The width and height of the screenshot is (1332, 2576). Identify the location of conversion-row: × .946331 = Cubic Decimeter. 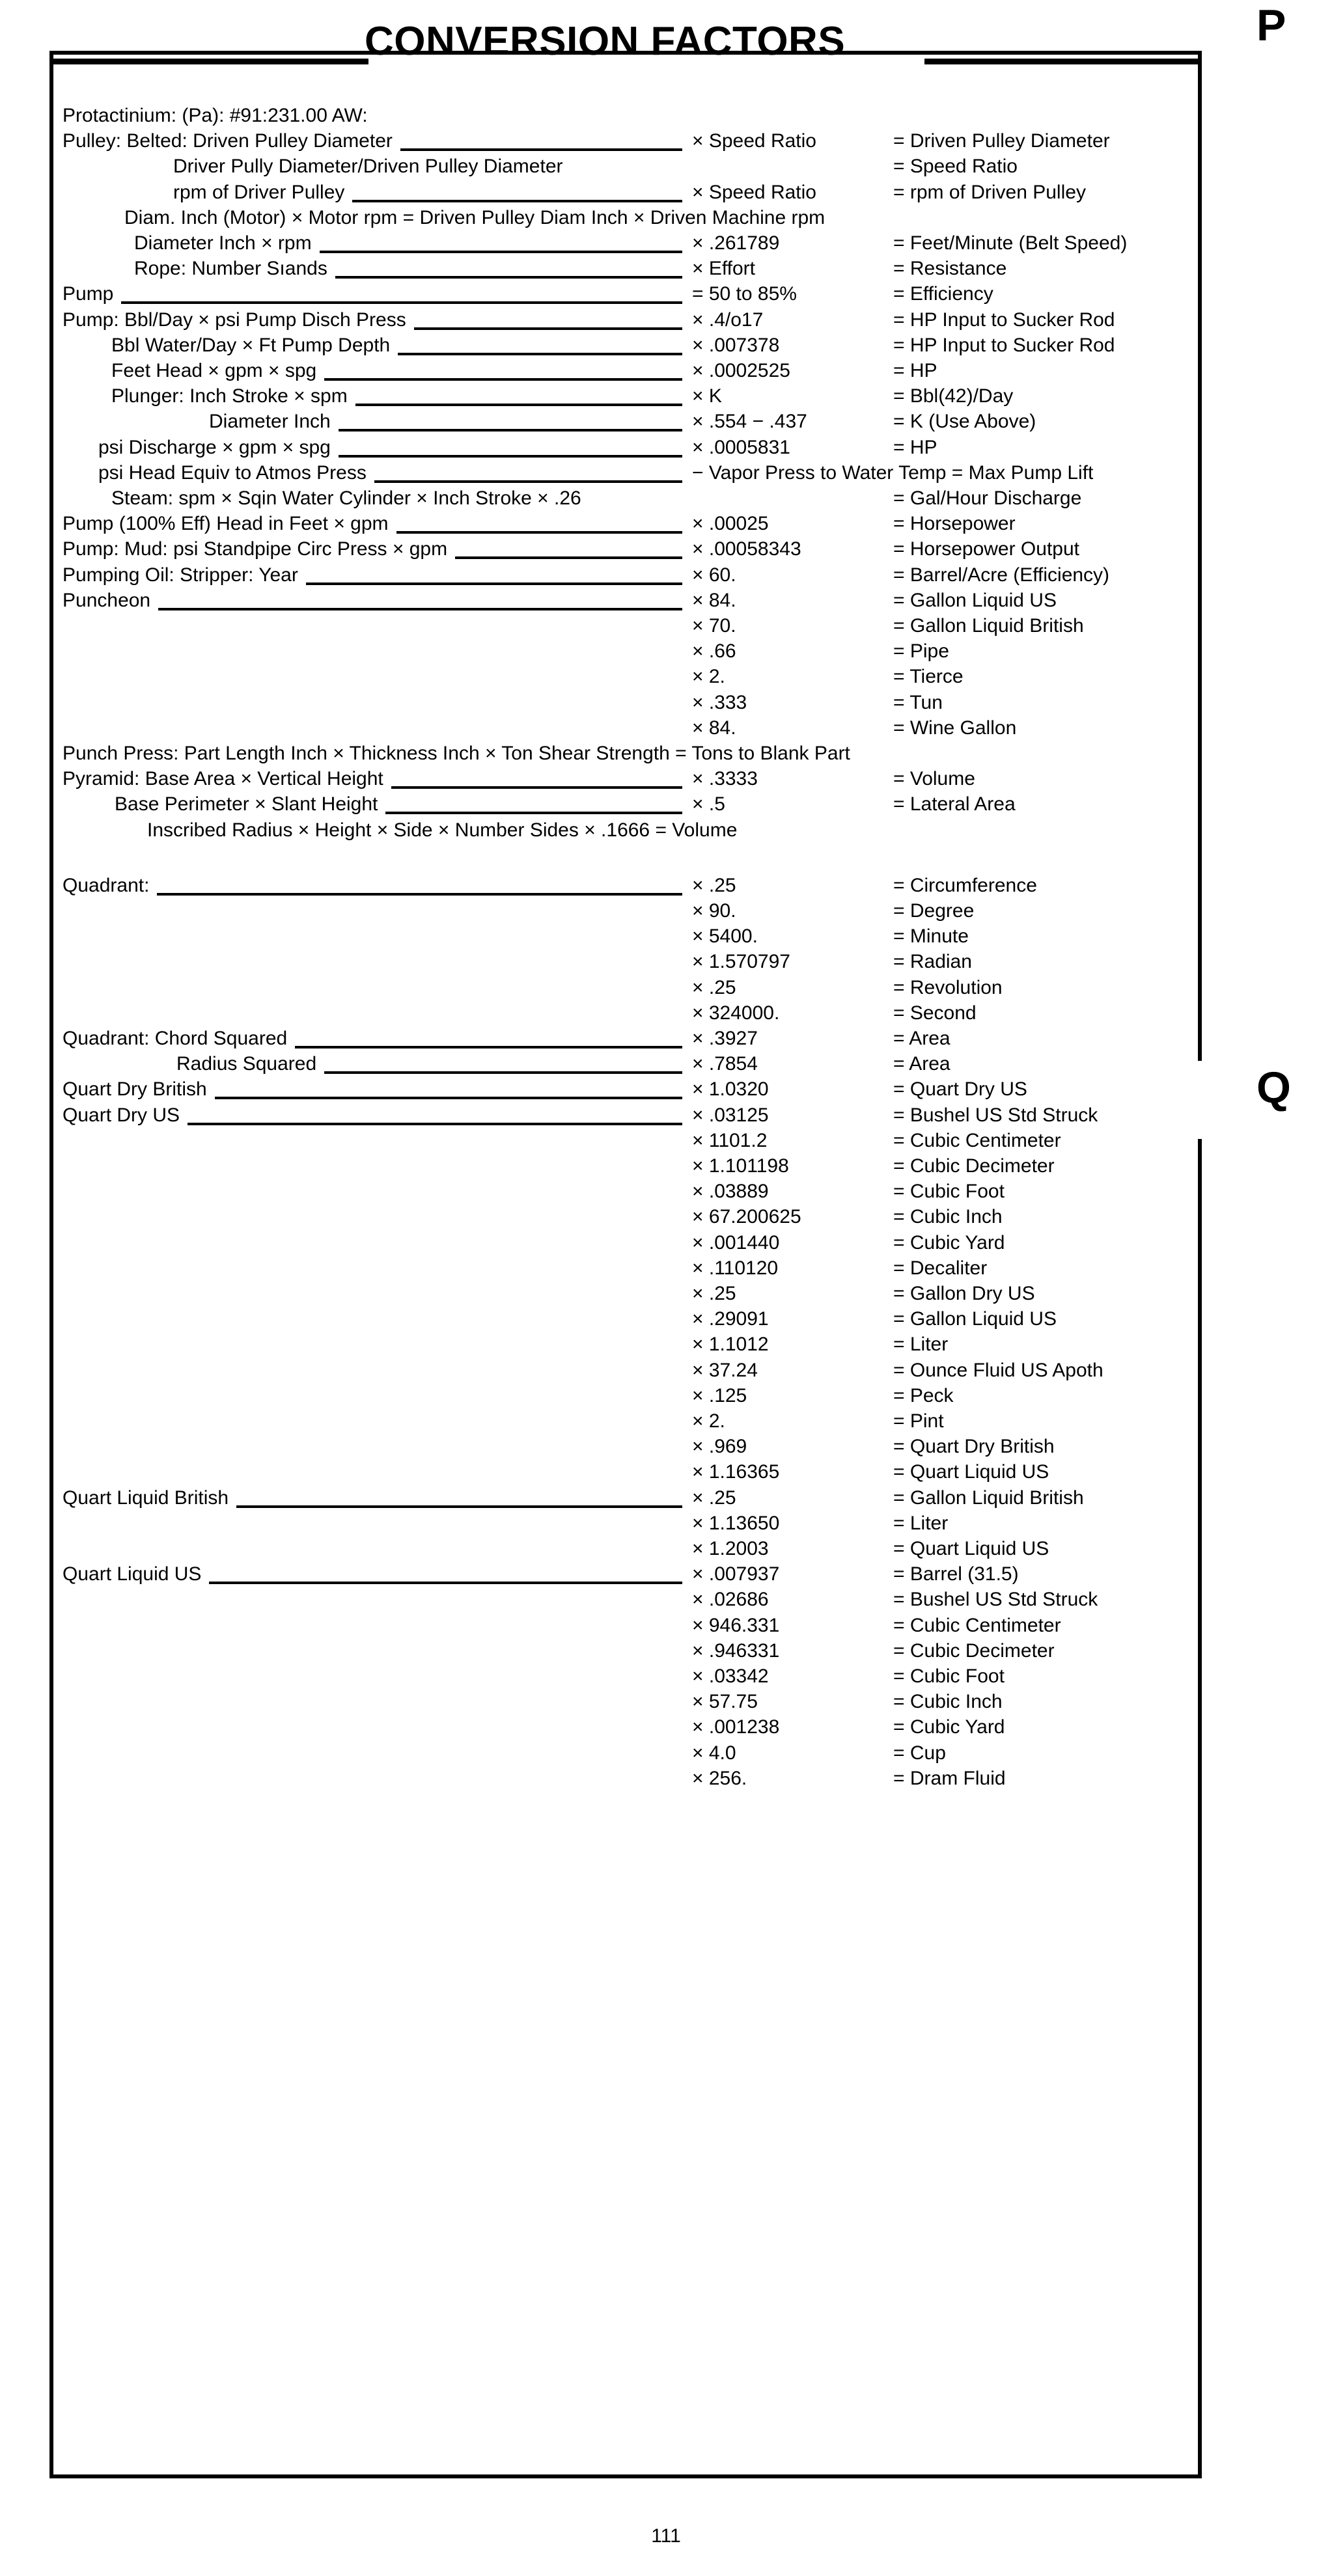
(666, 1651).